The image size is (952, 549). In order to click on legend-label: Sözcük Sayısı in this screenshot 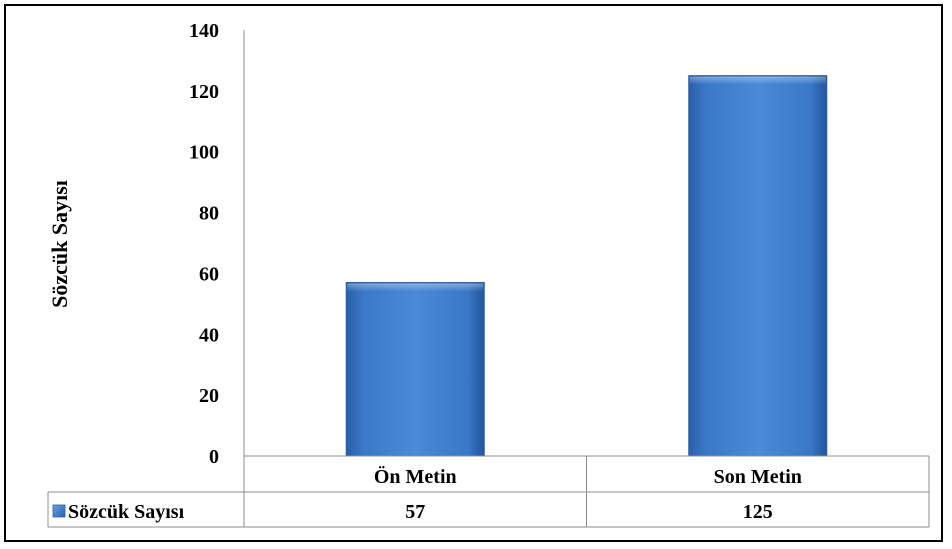, I will do `click(126, 512)`.